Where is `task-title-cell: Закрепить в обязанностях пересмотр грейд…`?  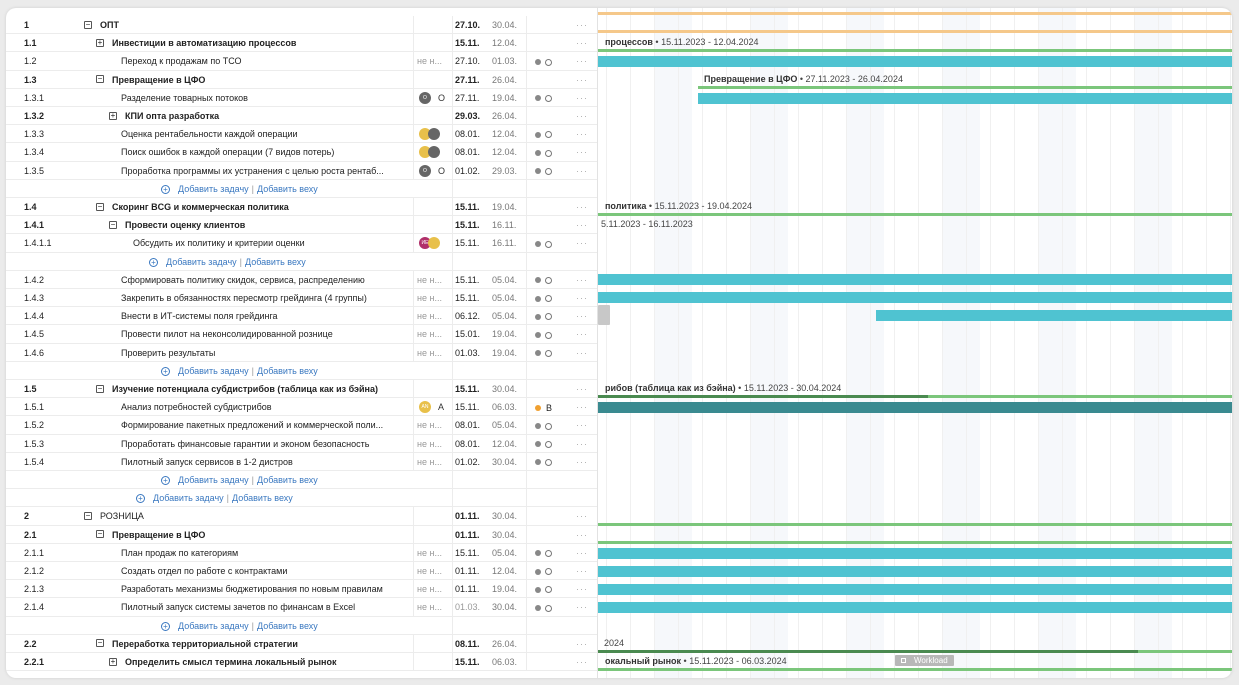
task-title-cell: Закрепить в обязанностях пересмотр грейд… is located at coordinates (266, 298).